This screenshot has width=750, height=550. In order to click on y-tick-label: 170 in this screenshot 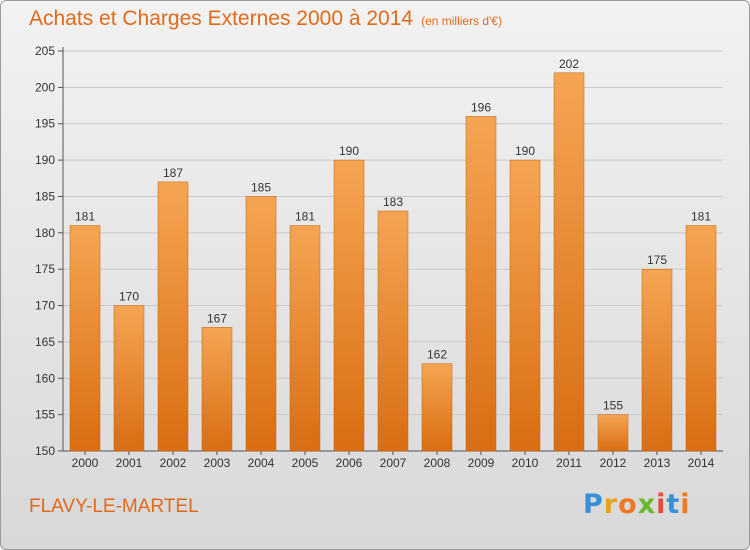, I will do `click(45, 306)`.